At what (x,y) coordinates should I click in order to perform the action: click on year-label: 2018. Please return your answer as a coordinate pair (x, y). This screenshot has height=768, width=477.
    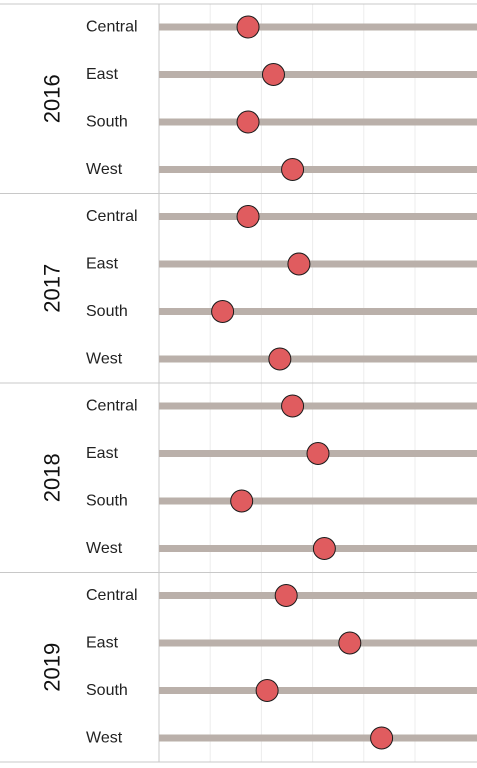
    Looking at the image, I should click on (52, 477).